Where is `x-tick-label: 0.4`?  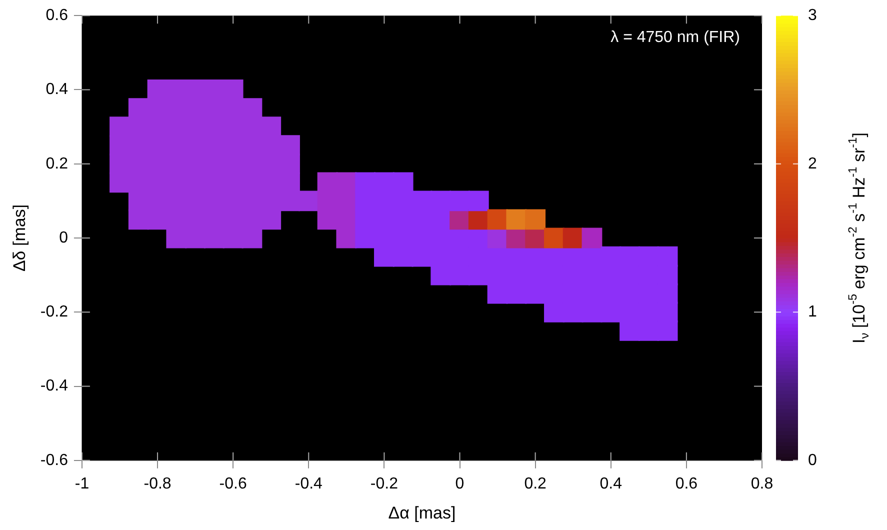
x-tick-label: 0.4 is located at coordinates (611, 483).